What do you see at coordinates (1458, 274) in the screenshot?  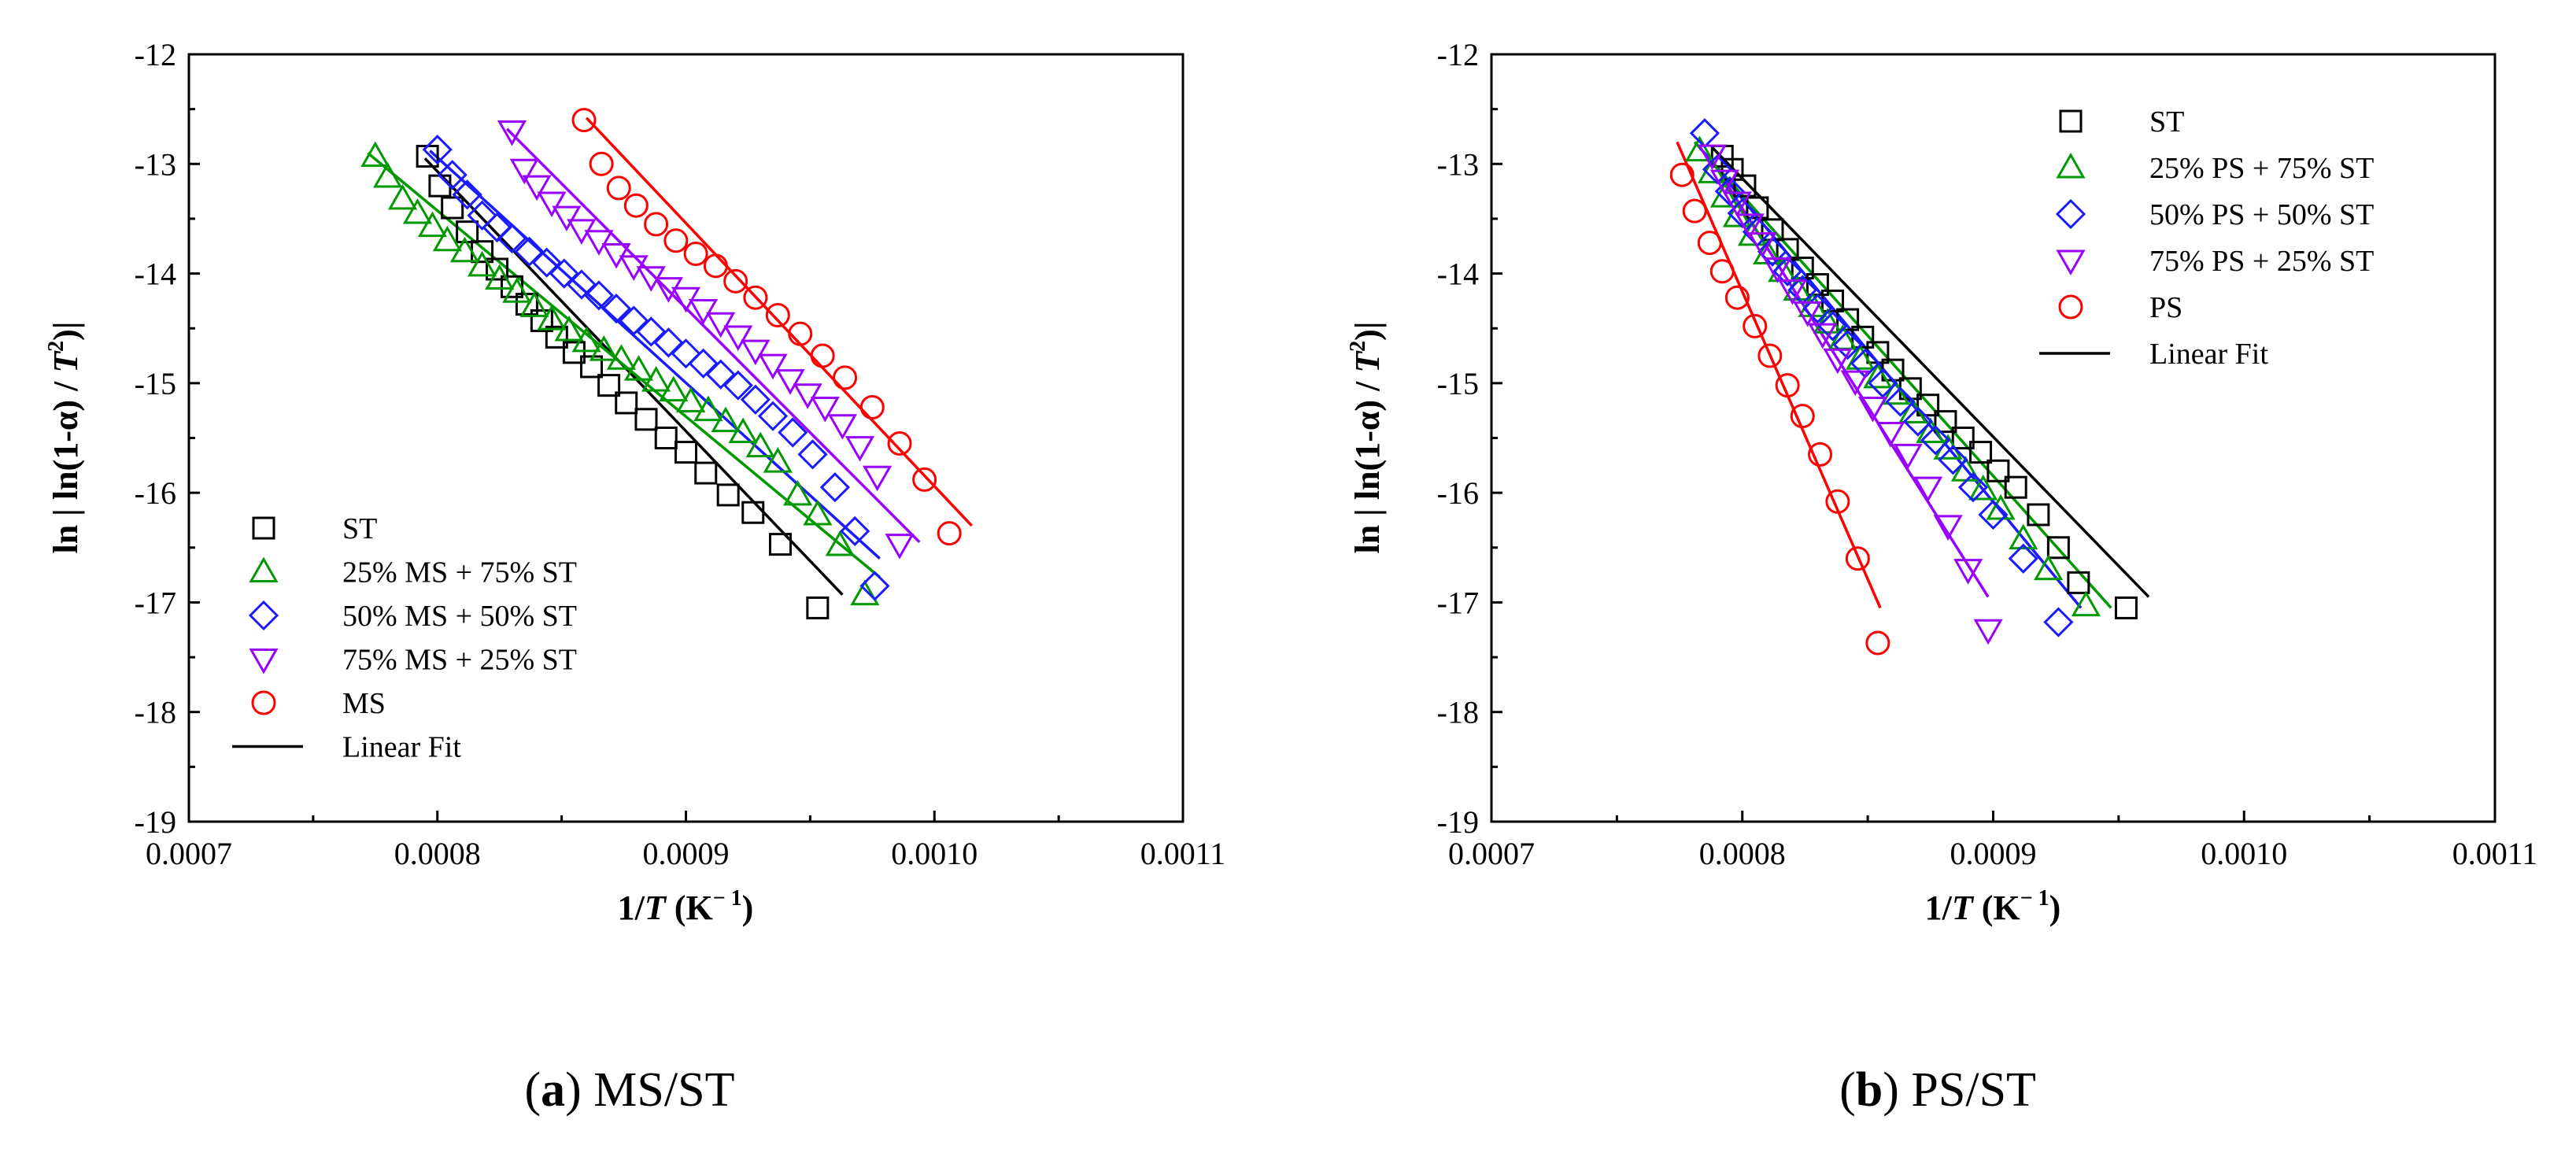 I see `y-tick-label: -14` at bounding box center [1458, 274].